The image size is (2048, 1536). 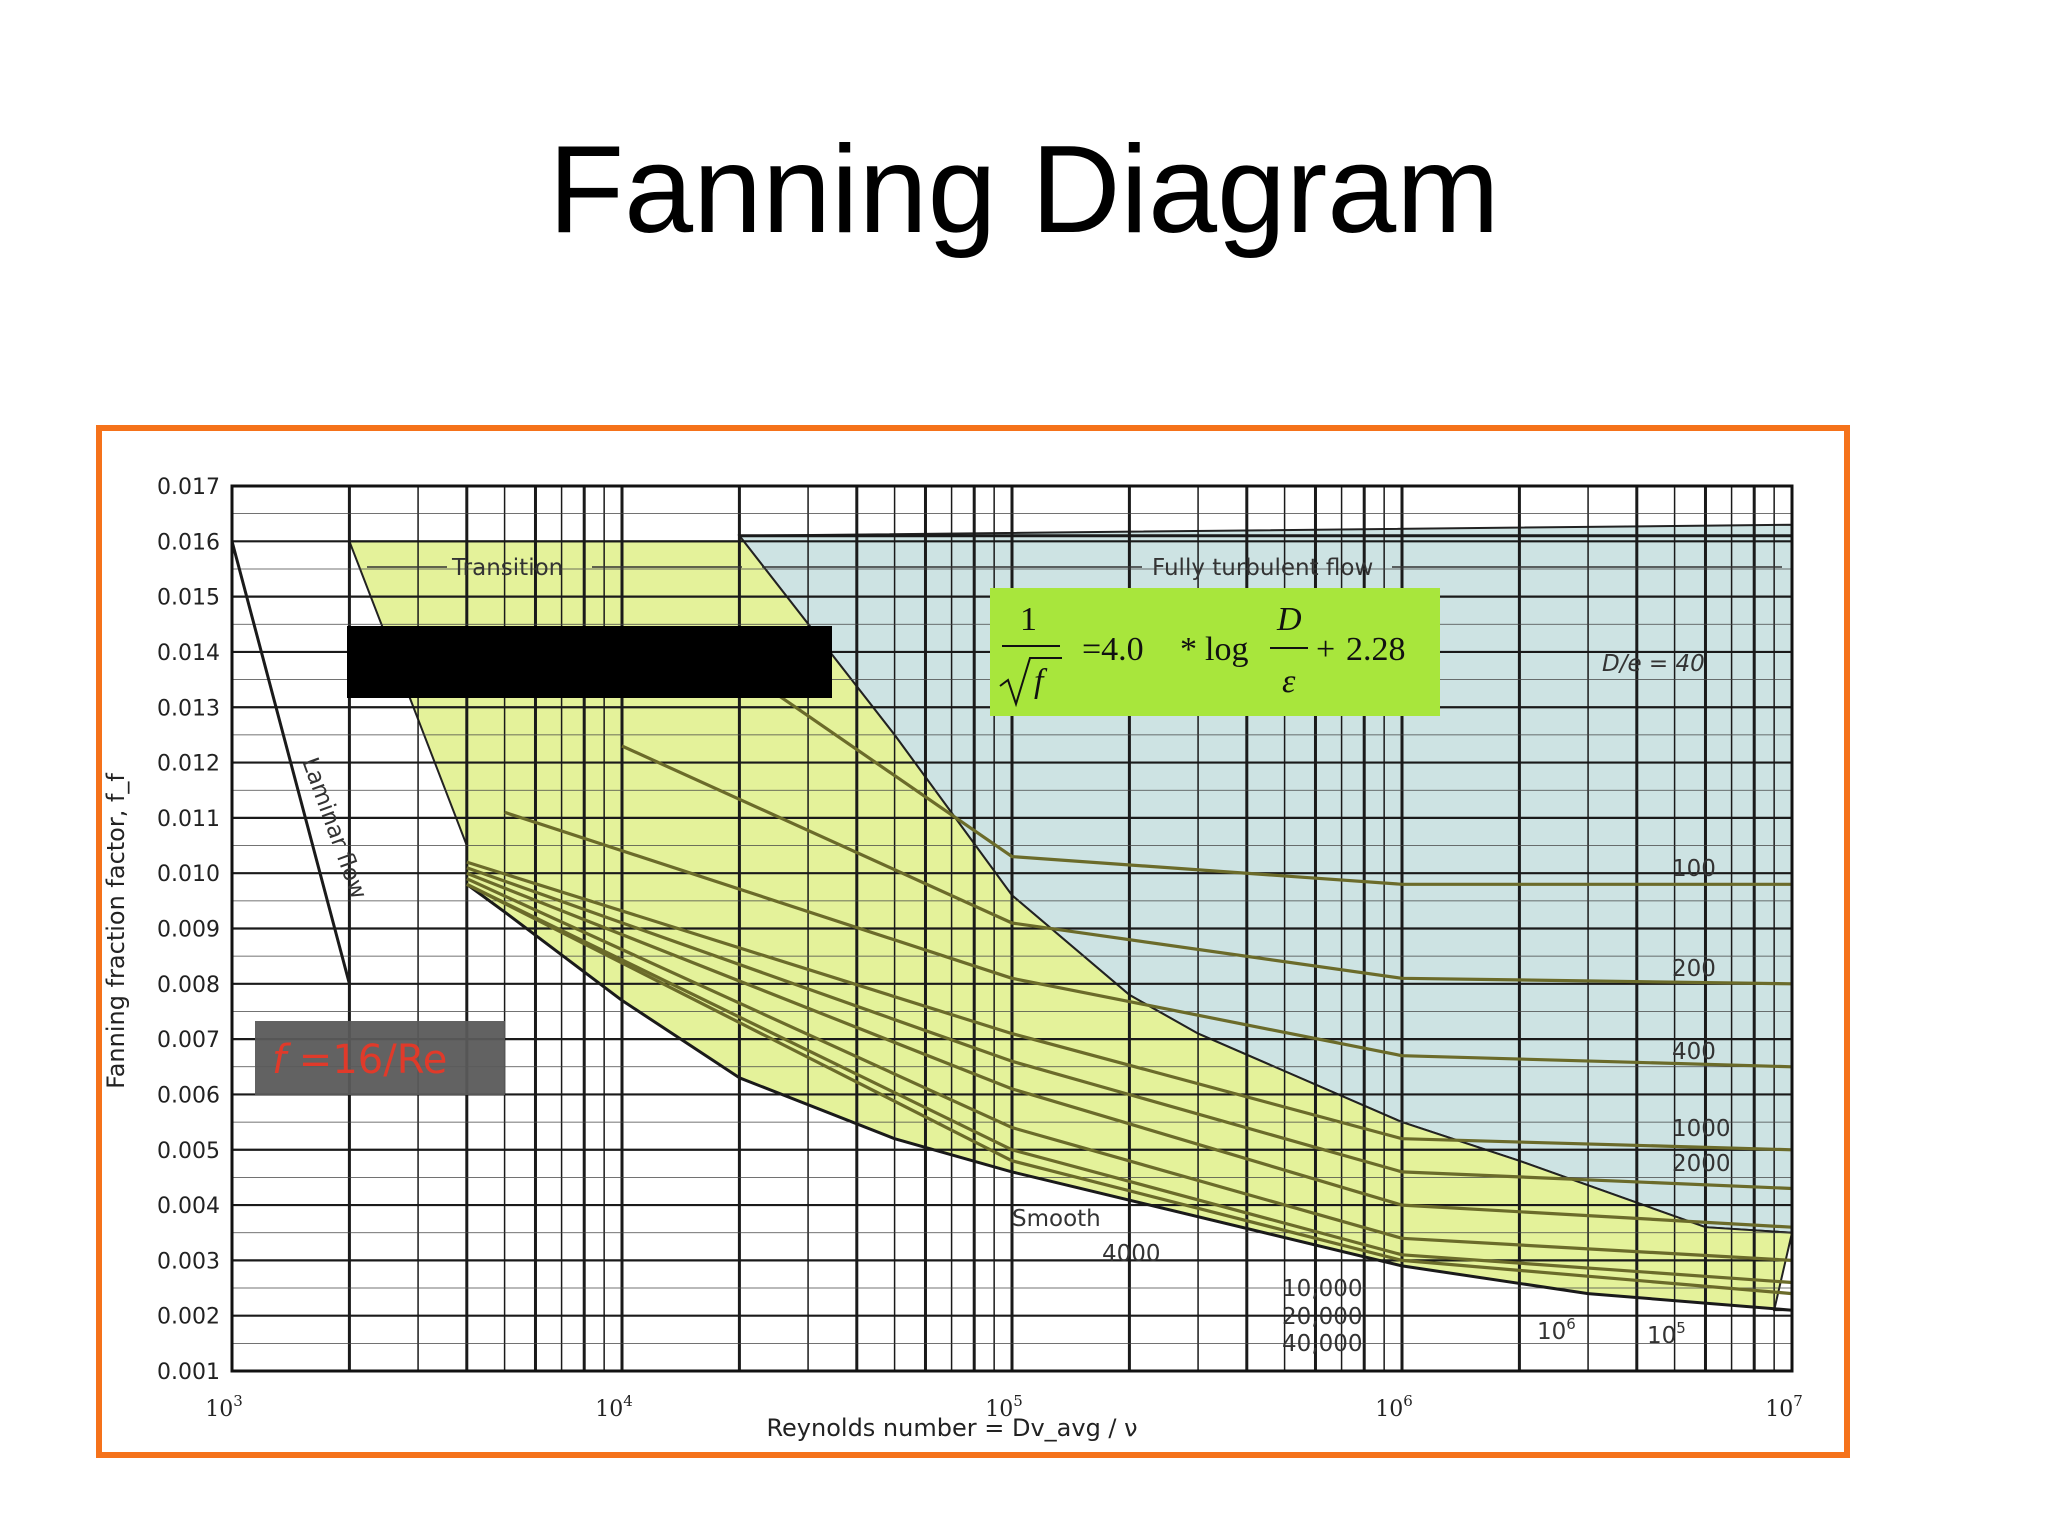 I want to click on laminar-equation-background, so click(x=380, y=1058).